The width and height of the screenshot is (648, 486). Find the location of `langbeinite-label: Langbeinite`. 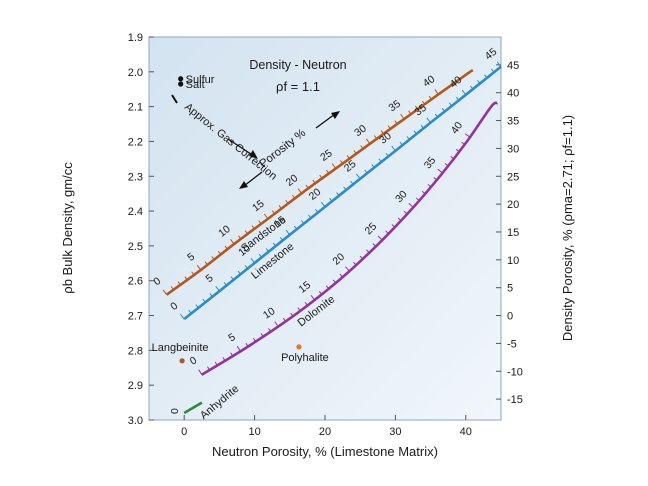

langbeinite-label: Langbeinite is located at coordinates (180, 348).